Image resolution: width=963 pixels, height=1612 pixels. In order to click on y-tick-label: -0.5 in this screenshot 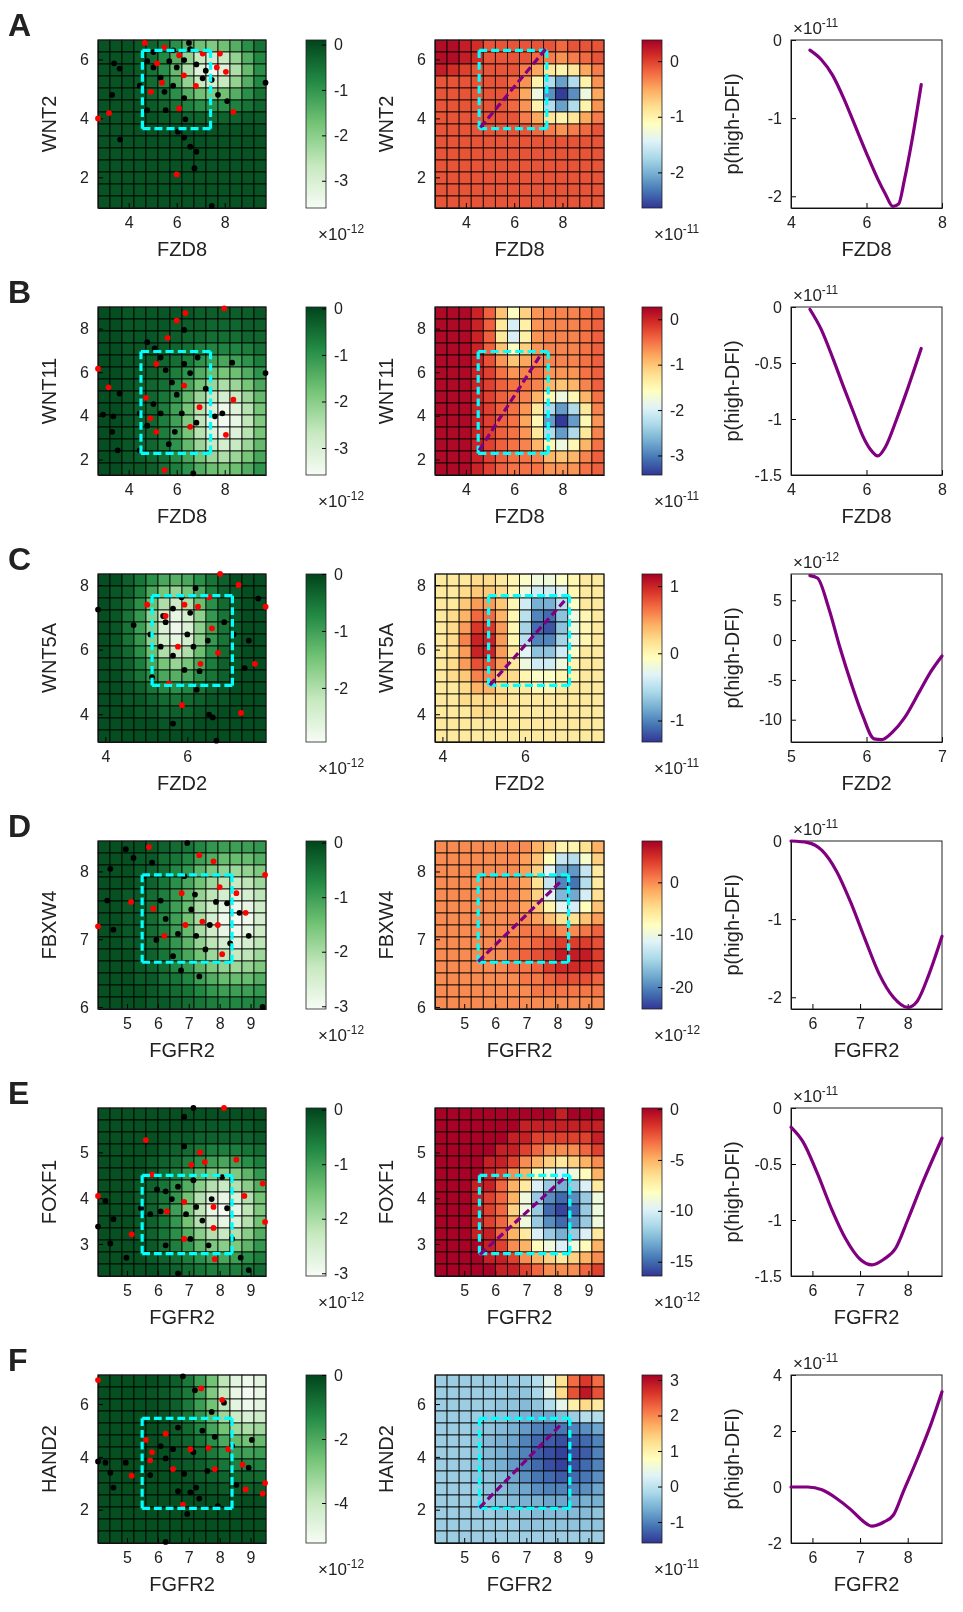, I will do `click(768, 363)`.